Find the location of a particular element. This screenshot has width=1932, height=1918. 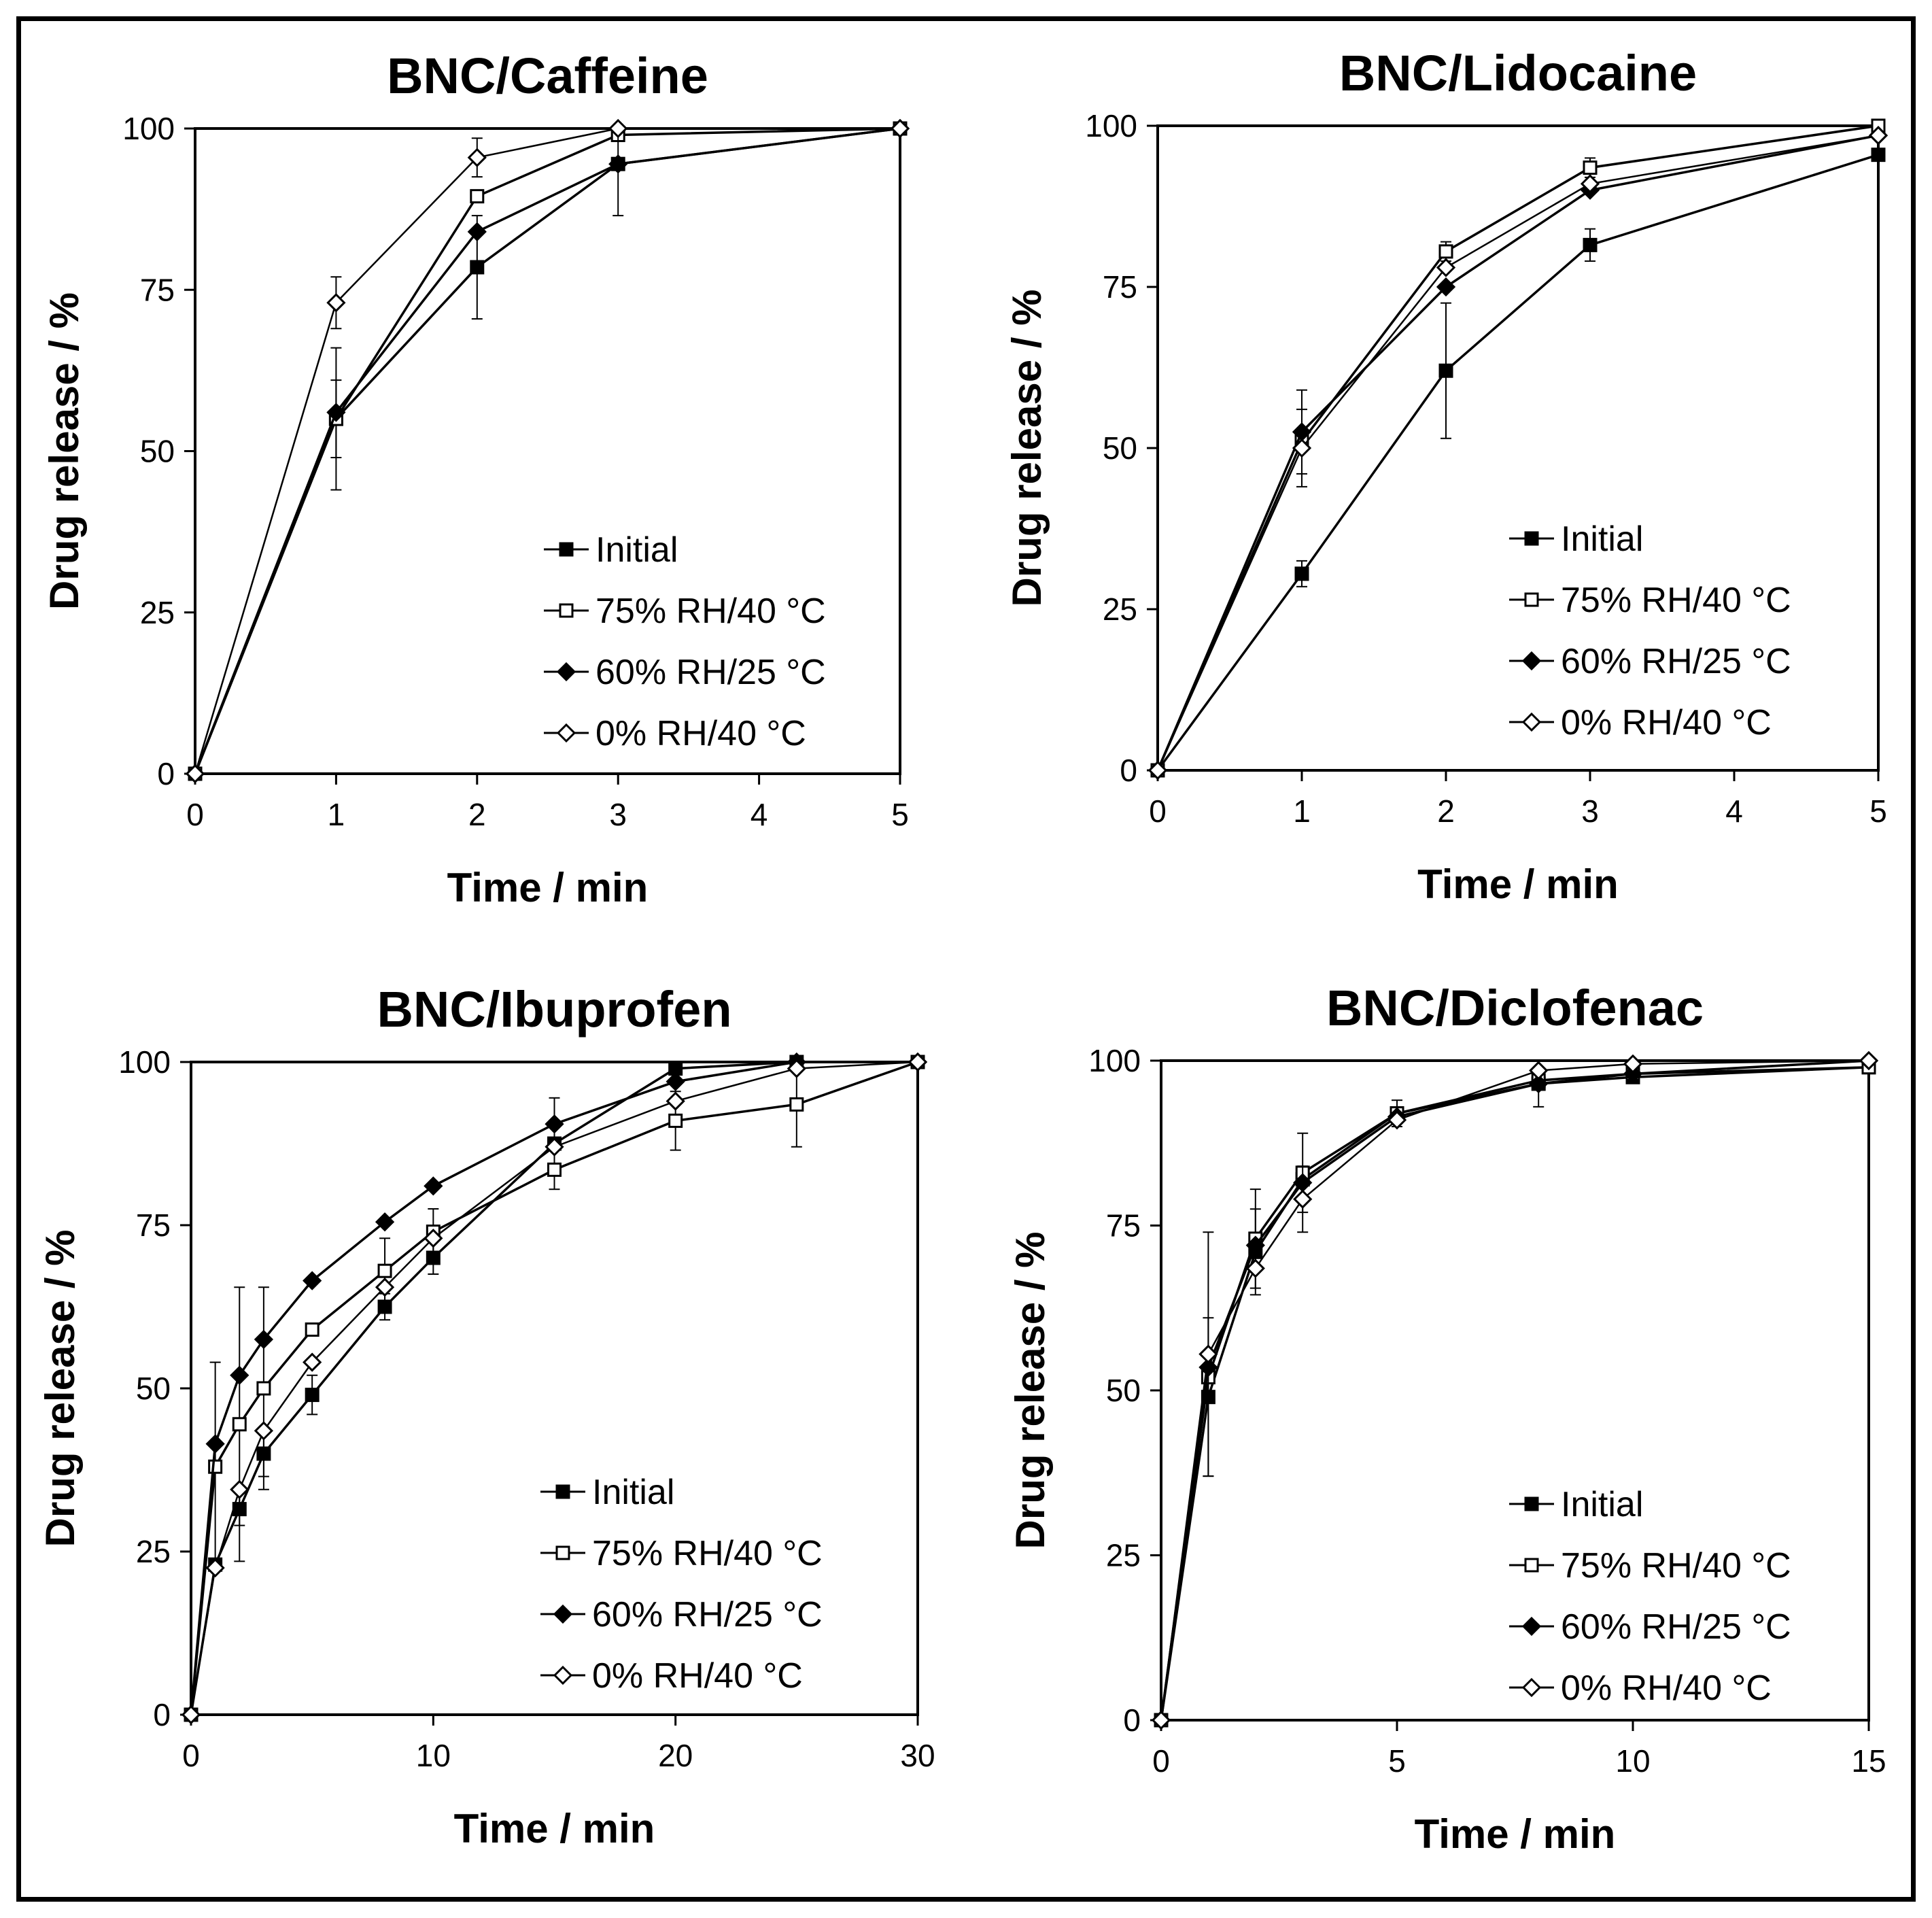

x-tick-label: 3 is located at coordinates (618, 814).